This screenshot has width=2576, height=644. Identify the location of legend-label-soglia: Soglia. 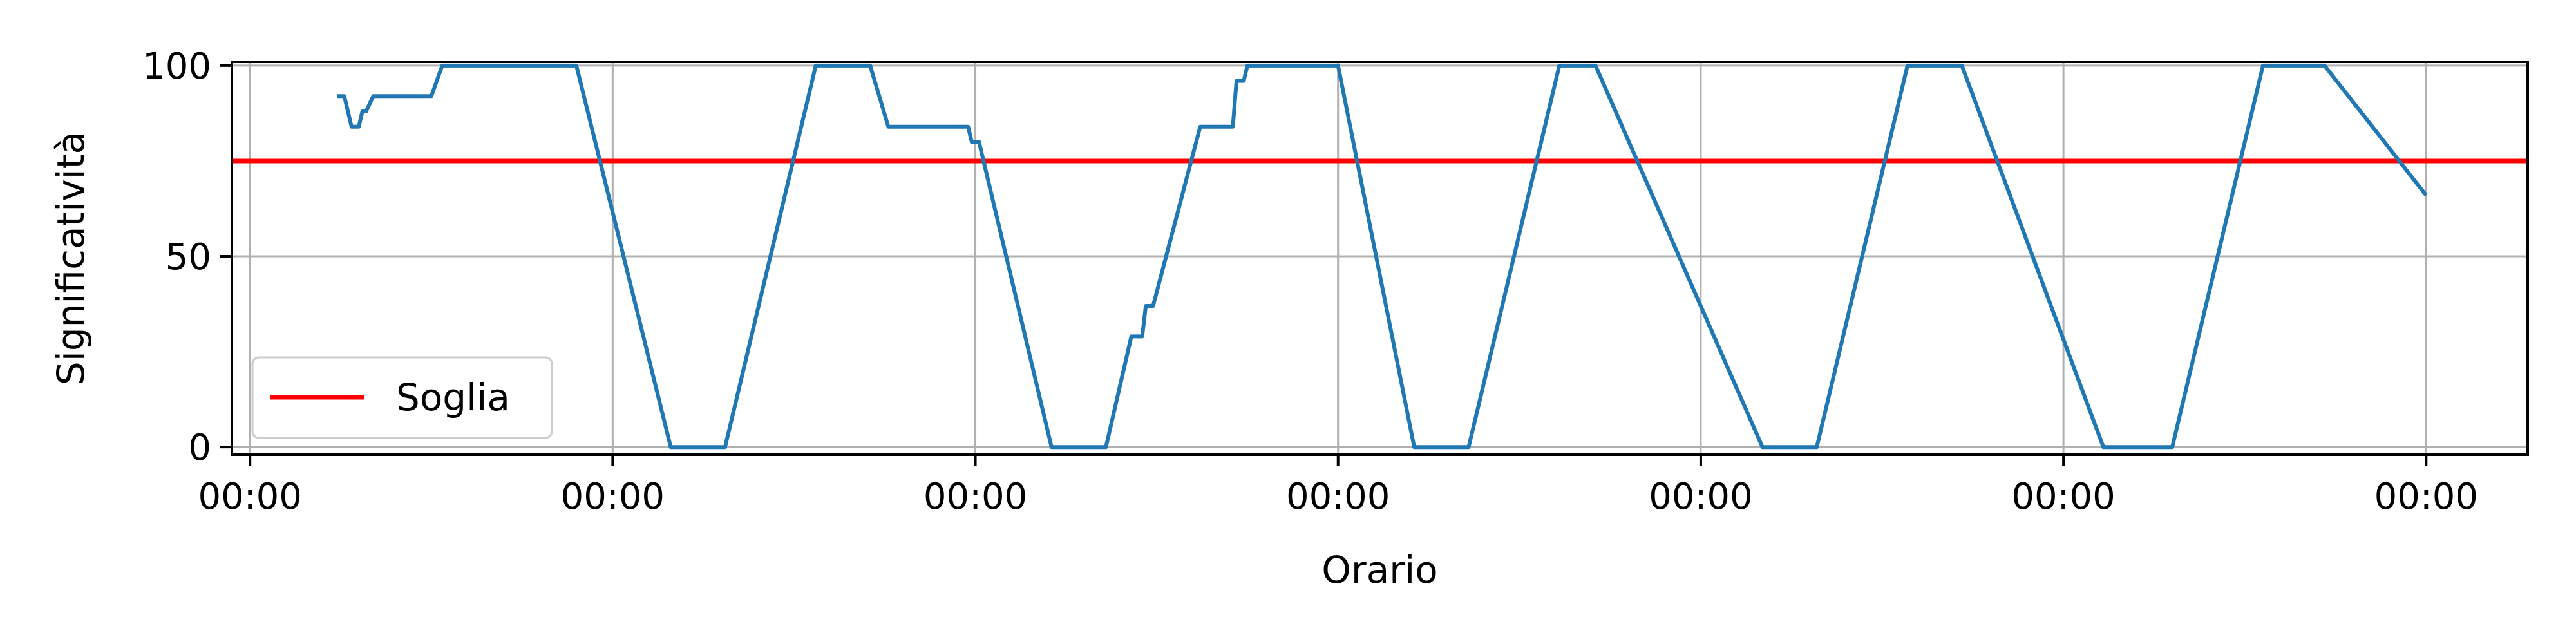
(453, 397).